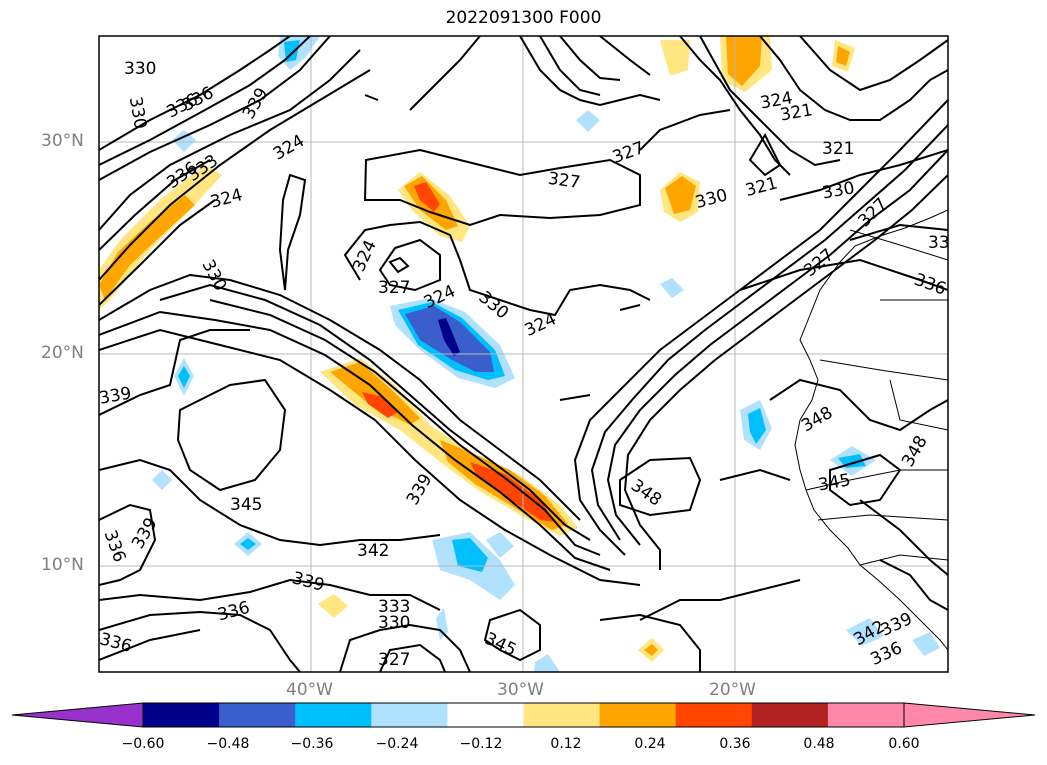 The width and height of the screenshot is (1047, 765). I want to click on colorbar-tick-label: −0.12, so click(481, 744).